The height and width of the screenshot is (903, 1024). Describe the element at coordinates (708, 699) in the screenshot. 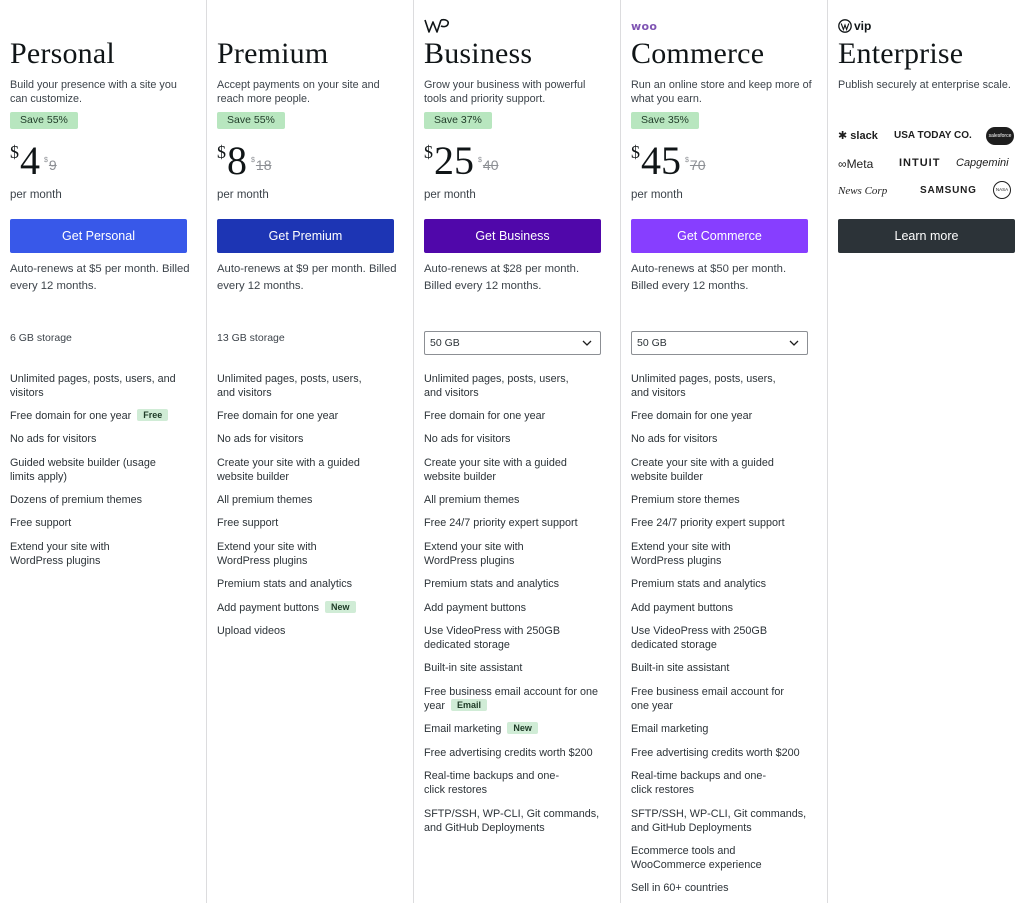

I see `feature-item: Free business email account for one year` at that location.